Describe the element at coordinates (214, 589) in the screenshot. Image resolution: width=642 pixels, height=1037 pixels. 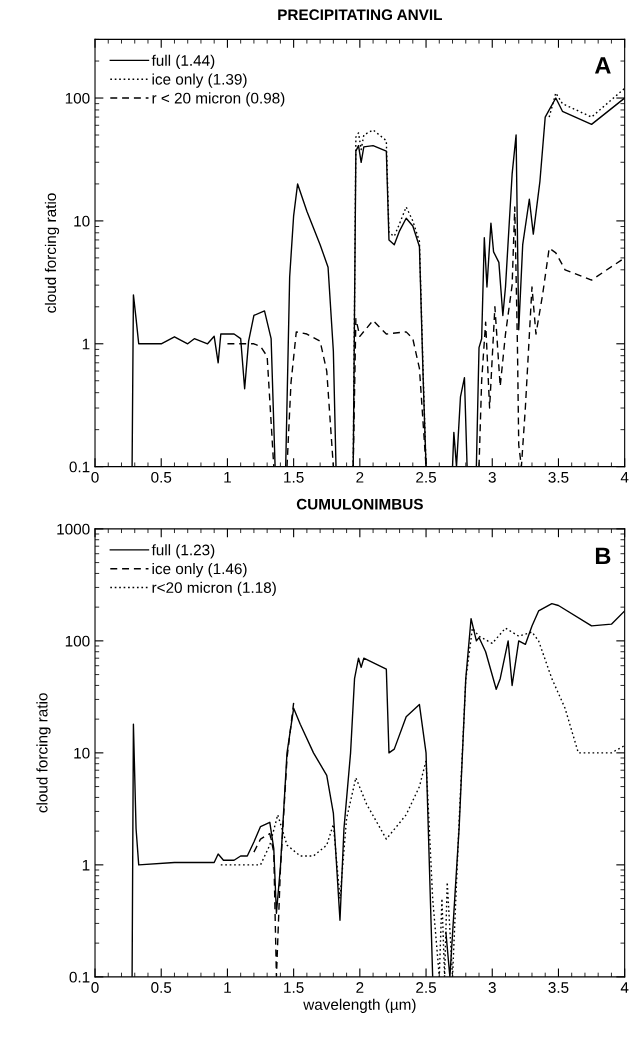
I see `legend-label: r<20 micron (1.18)` at that location.